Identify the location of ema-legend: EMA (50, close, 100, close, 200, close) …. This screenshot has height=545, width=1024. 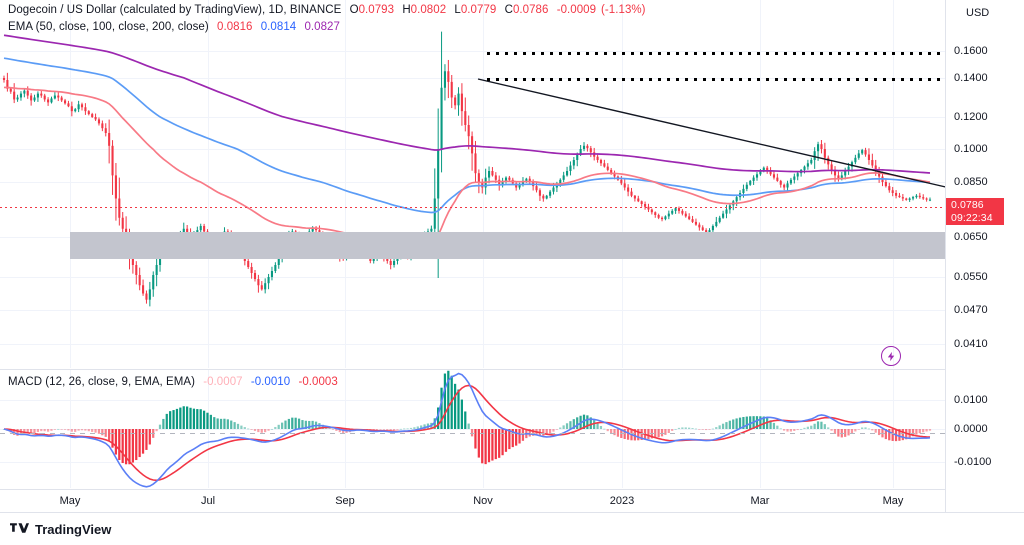
(174, 27).